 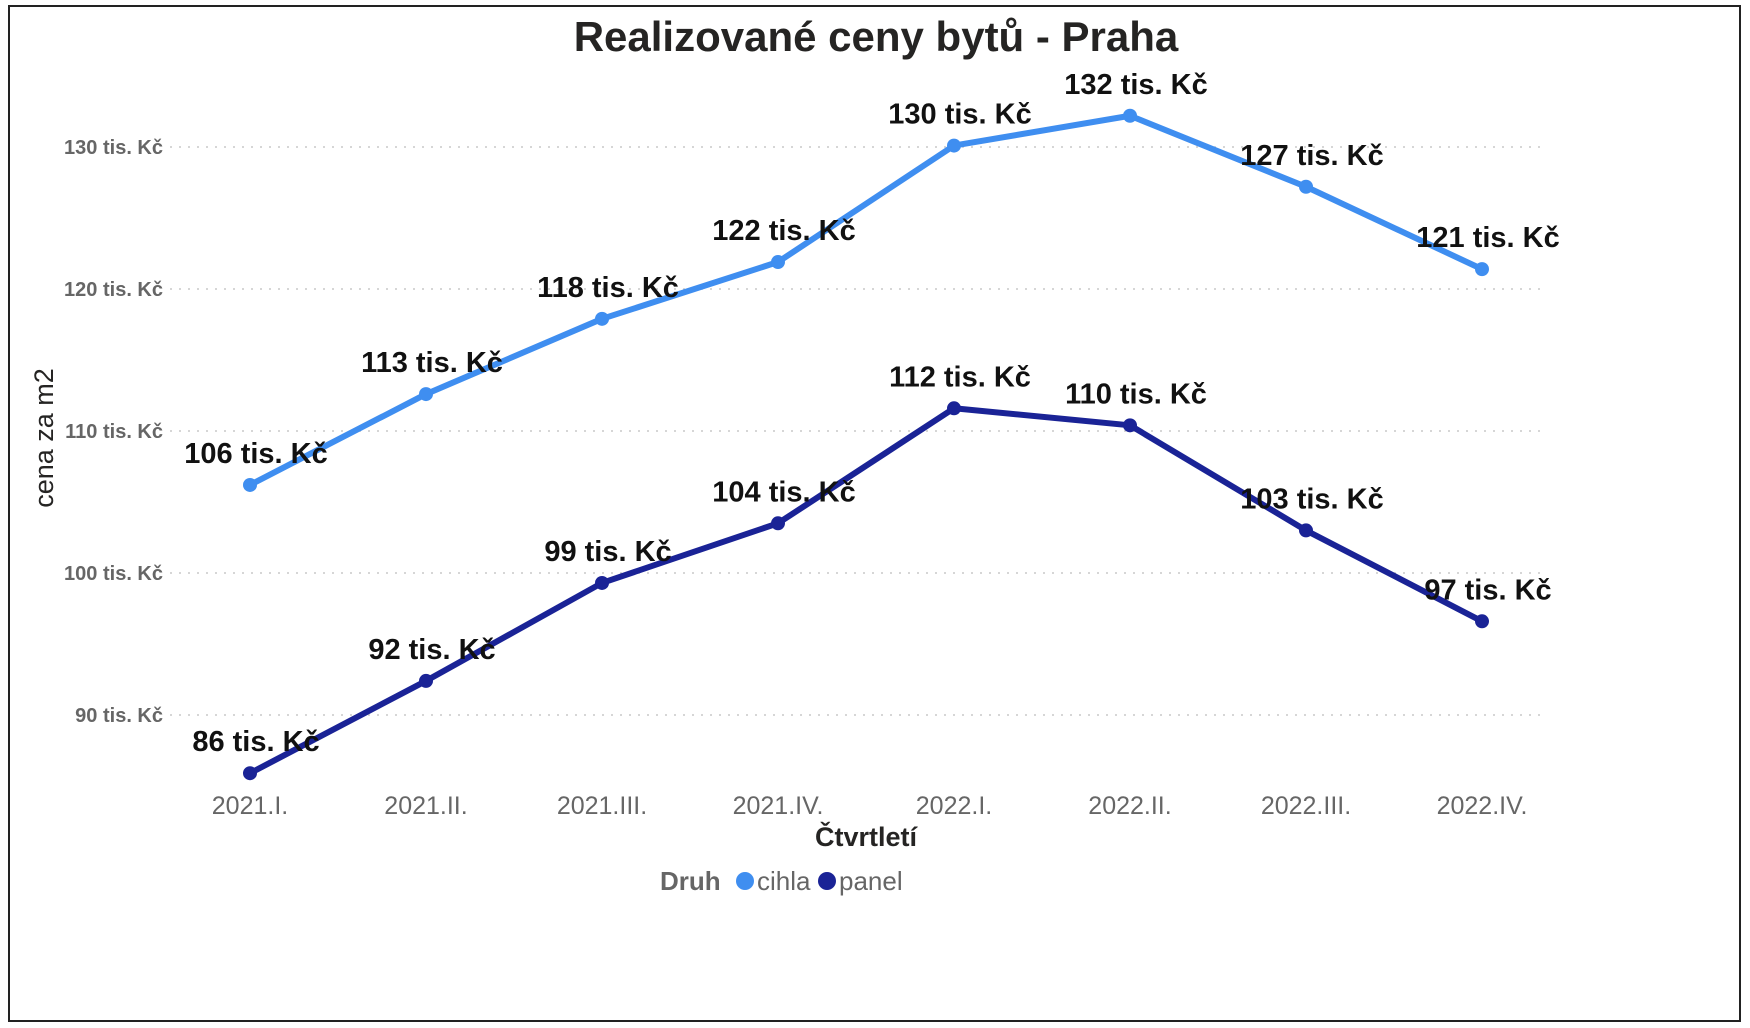 What do you see at coordinates (1487, 590) in the screenshot?
I see `data-label-panel: 97 tis. Kč` at bounding box center [1487, 590].